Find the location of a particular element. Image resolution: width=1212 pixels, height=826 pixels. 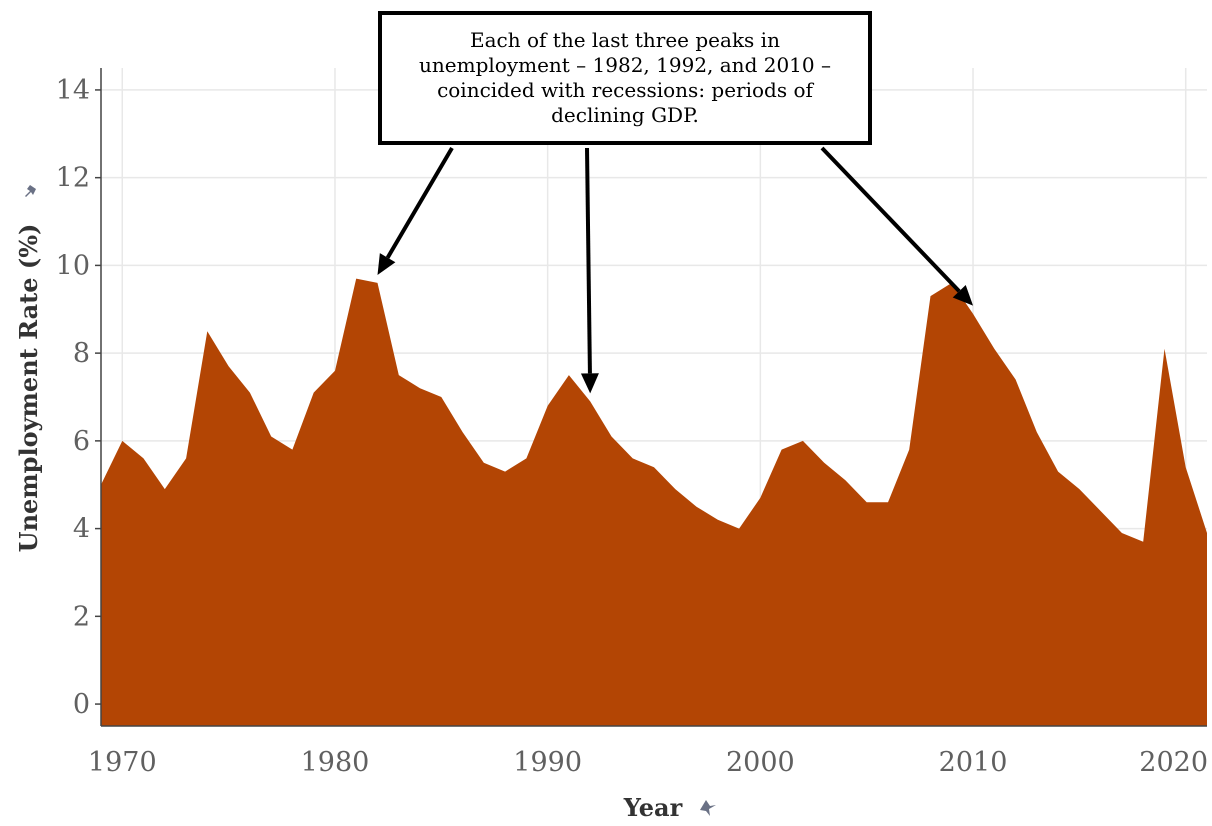

y-tick-label: 10 is located at coordinates (73, 265).